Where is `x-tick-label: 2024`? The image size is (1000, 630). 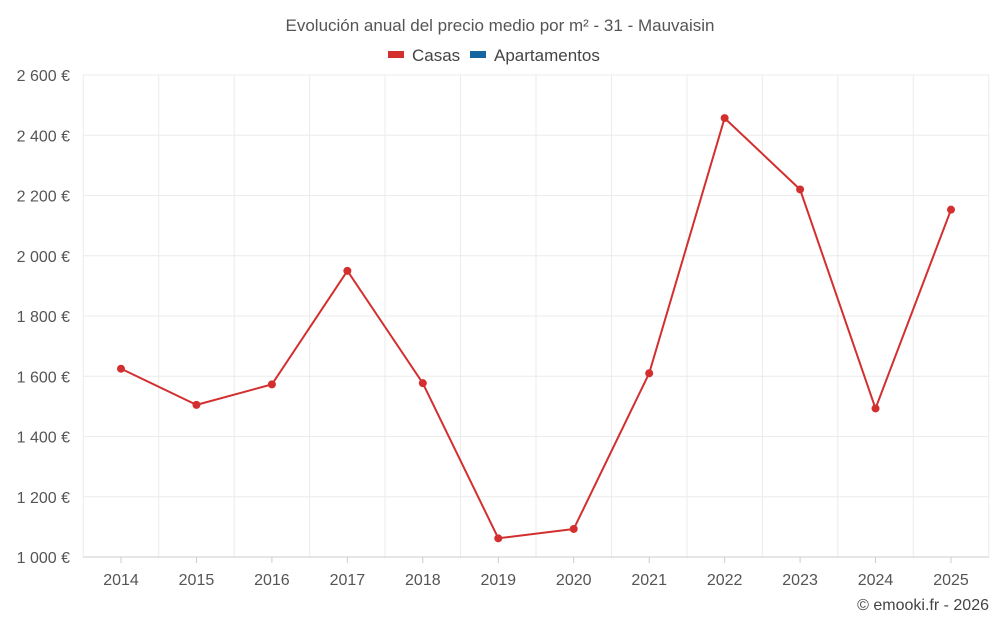 x-tick-label: 2024 is located at coordinates (876, 580).